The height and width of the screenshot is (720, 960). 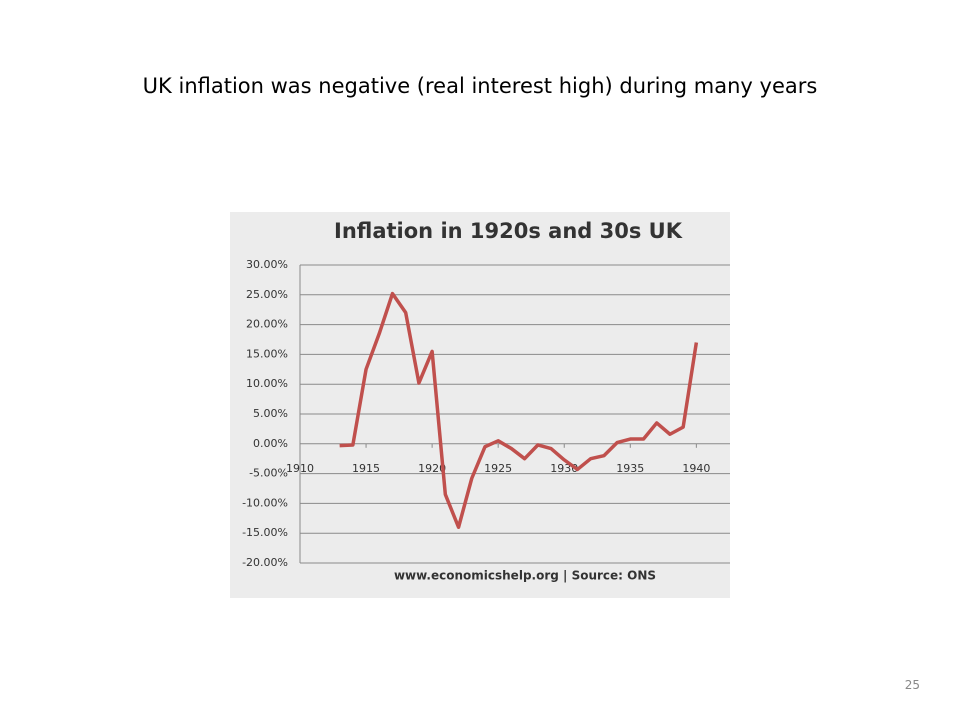 What do you see at coordinates (519, 410) in the screenshot?
I see `data-line` at bounding box center [519, 410].